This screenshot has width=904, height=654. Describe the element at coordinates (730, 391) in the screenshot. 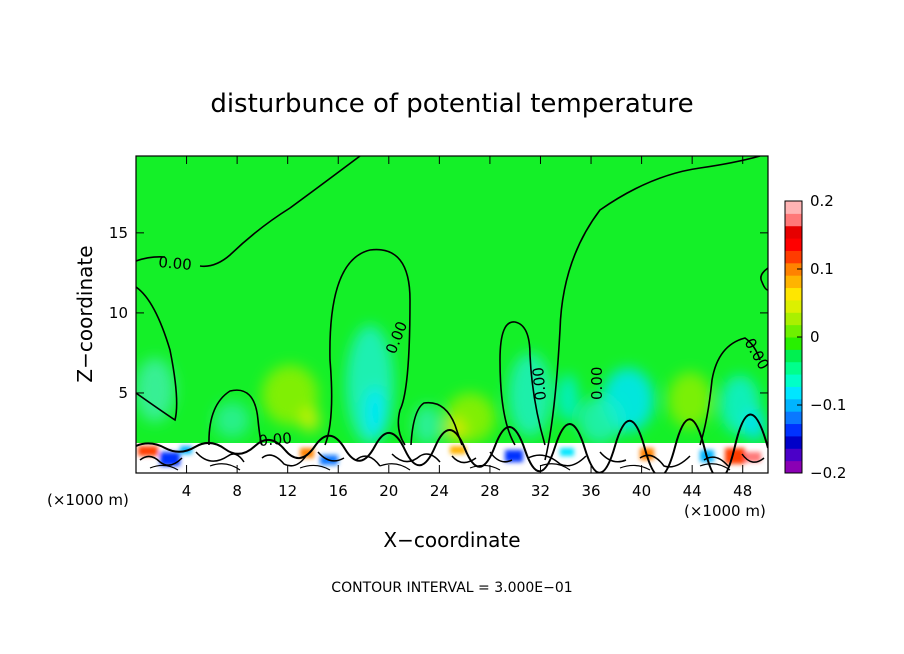

I see `right-tongue` at that location.